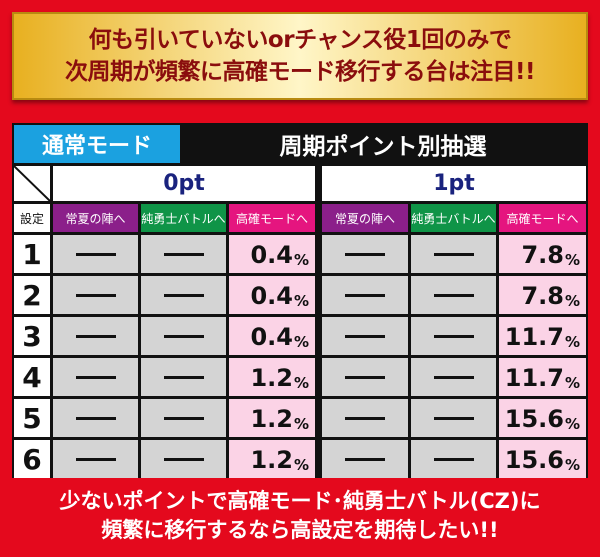 The width and height of the screenshot is (600, 557). What do you see at coordinates (97, 144) in the screenshot?
I see `mode-label: 通常モード` at bounding box center [97, 144].